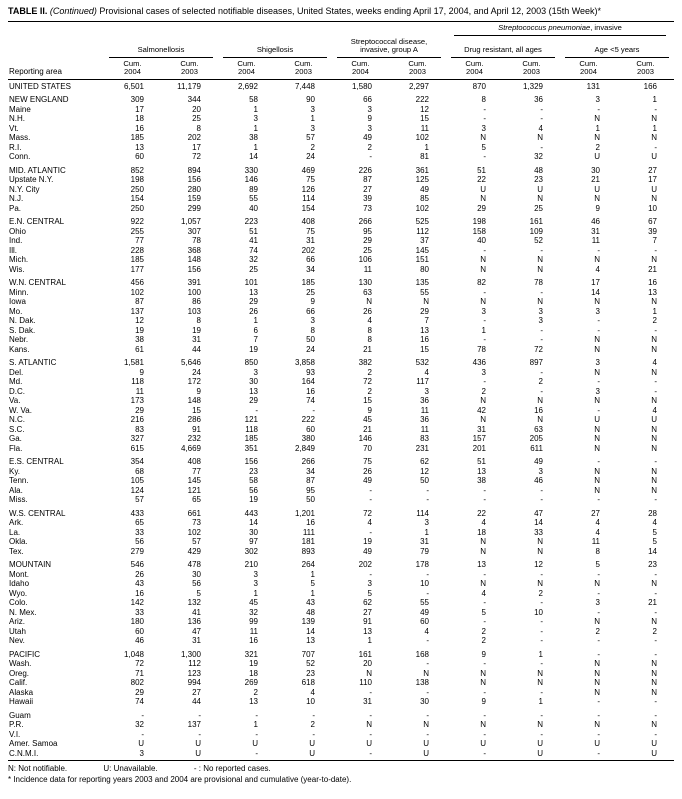 The width and height of the screenshot is (682, 799). What do you see at coordinates (538, 157) in the screenshot?
I see `value-cell: 32` at bounding box center [538, 157].